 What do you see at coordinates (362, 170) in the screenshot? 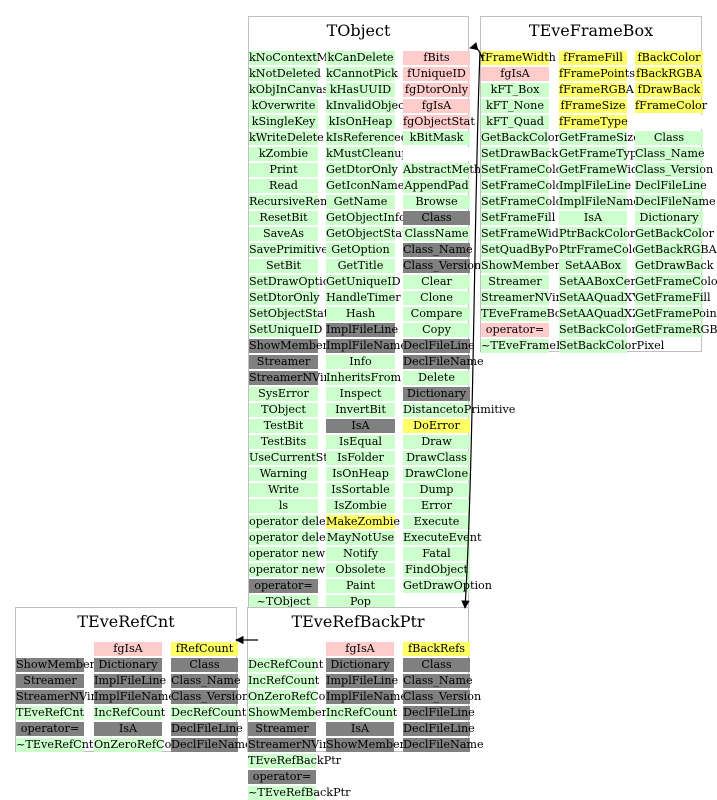
I see `member-cell: GetDtorOnly` at bounding box center [362, 170].